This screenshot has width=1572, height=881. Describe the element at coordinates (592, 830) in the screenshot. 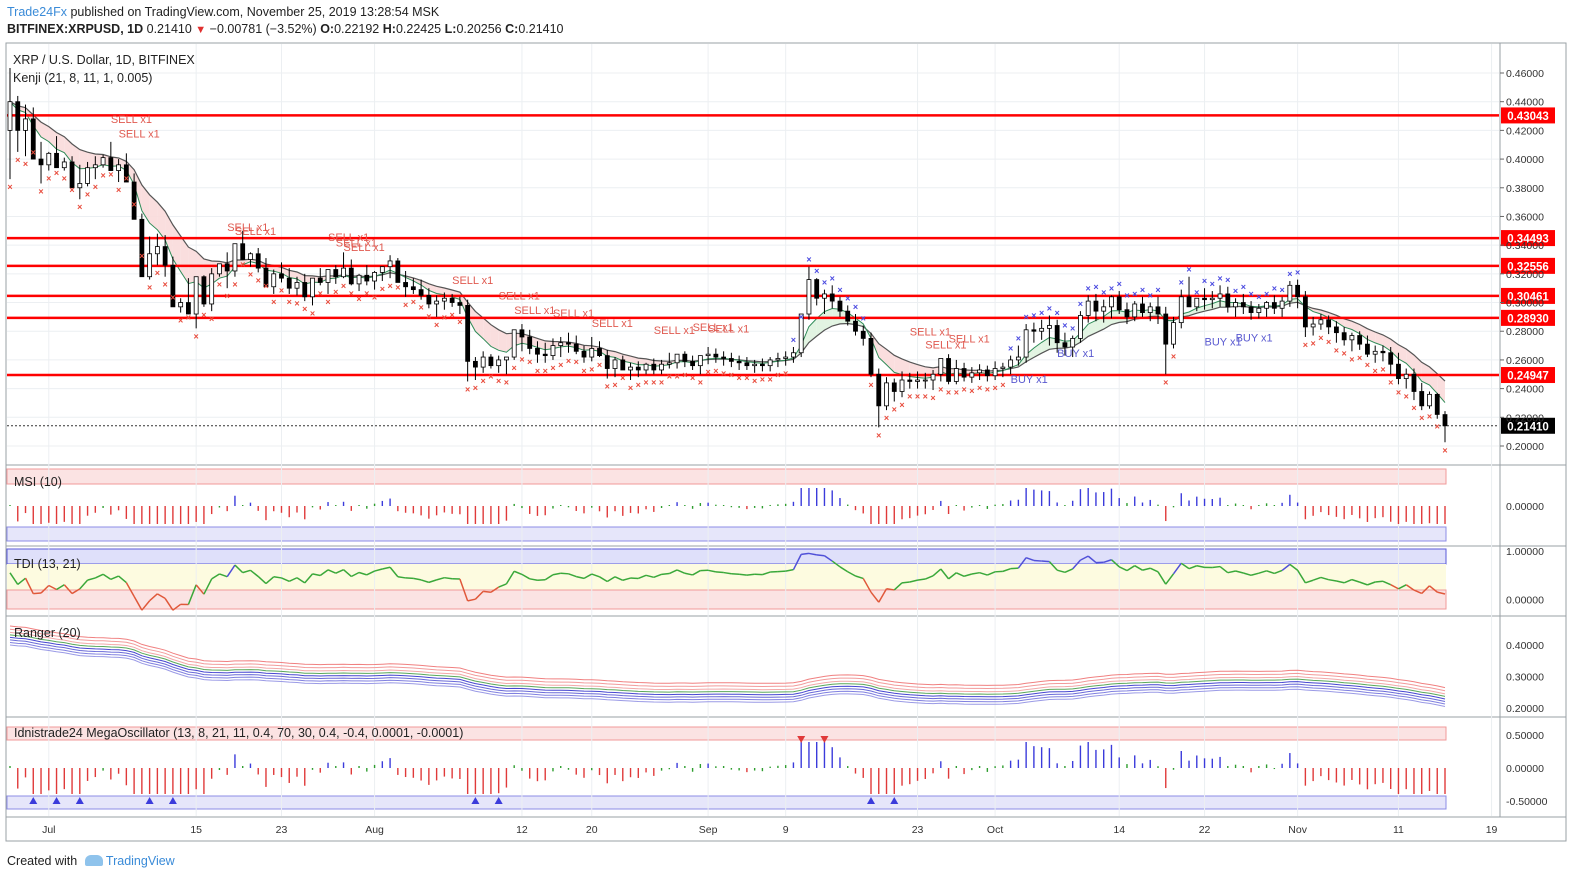

I see `x-tick-label: 20` at that location.